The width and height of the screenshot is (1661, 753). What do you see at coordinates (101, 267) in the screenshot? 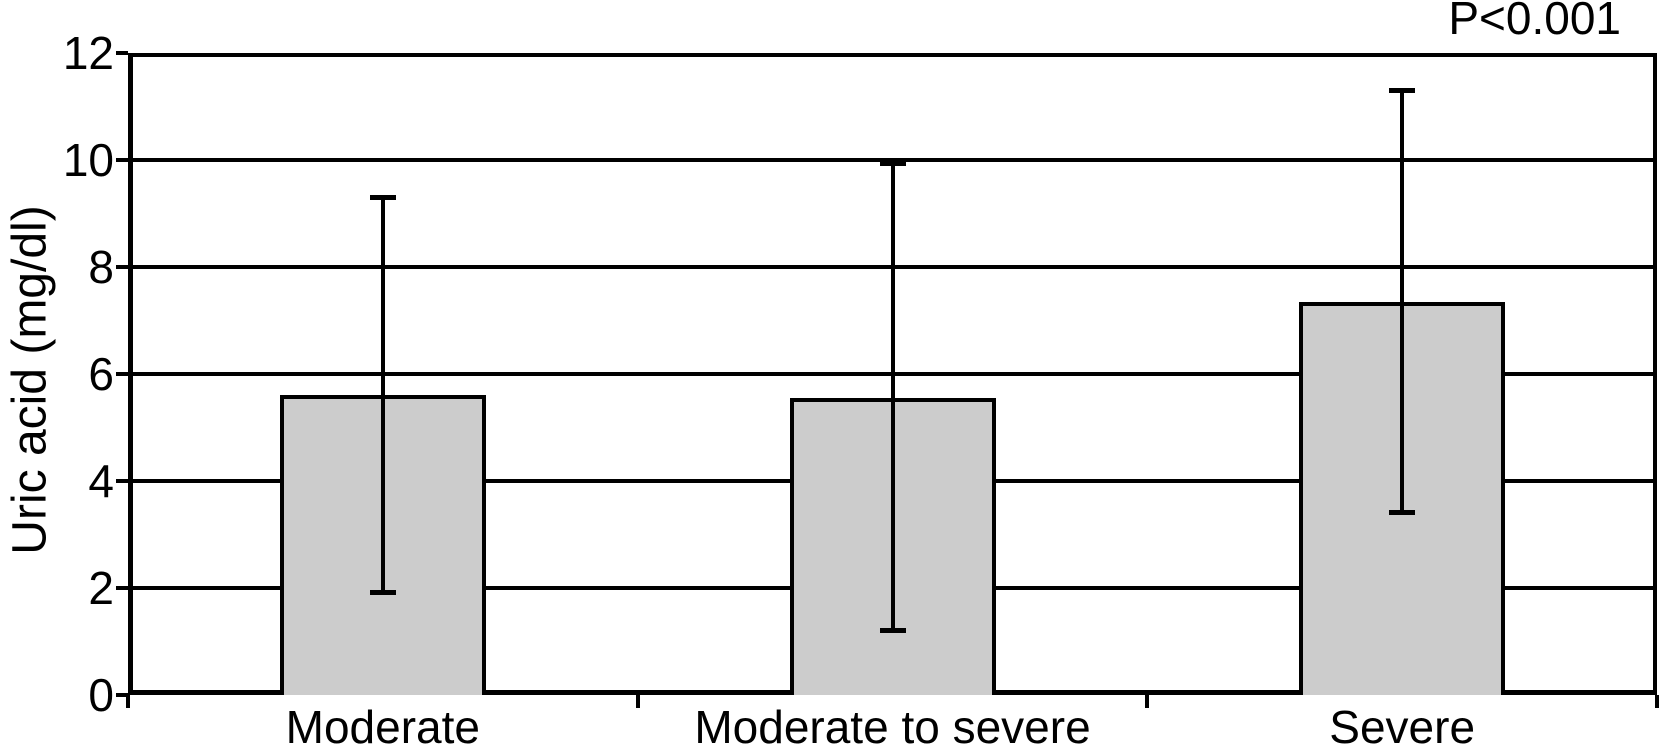
I see `y-tick-label: 8` at bounding box center [101, 267].